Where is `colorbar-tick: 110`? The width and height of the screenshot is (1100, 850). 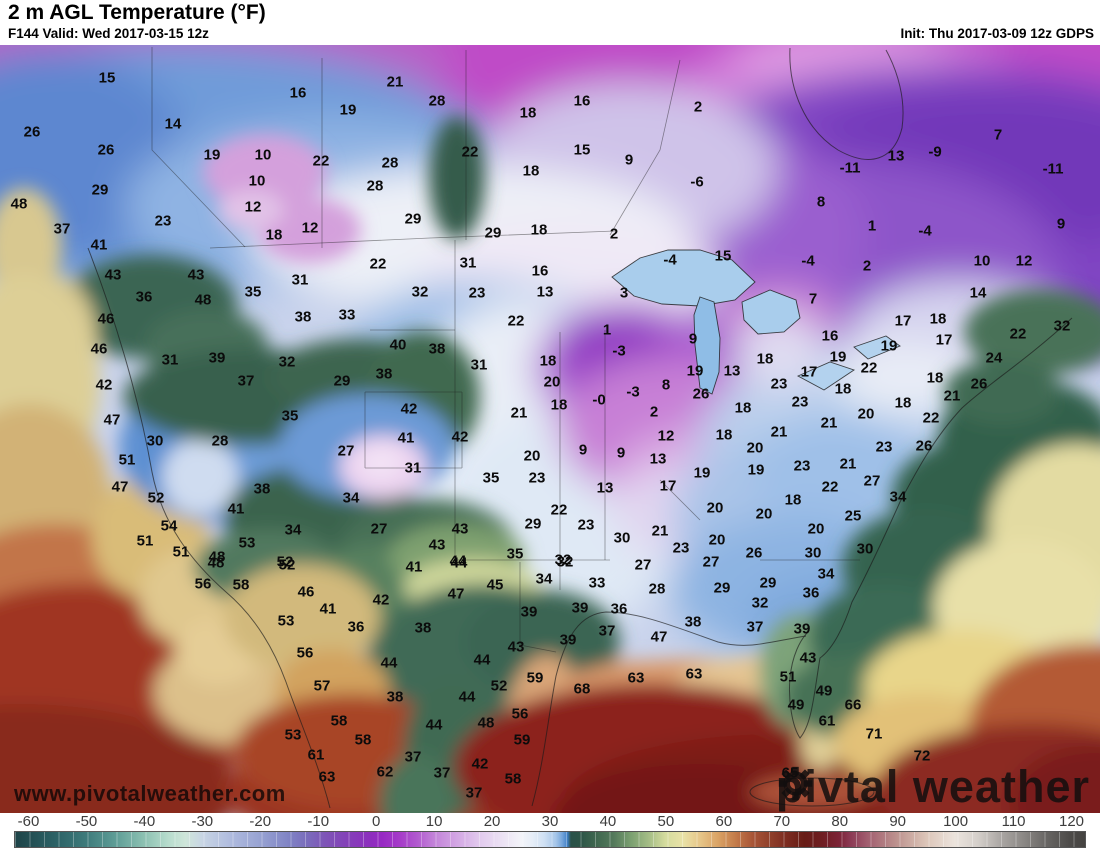
colorbar-tick: 110 is located at coordinates (1013, 821).